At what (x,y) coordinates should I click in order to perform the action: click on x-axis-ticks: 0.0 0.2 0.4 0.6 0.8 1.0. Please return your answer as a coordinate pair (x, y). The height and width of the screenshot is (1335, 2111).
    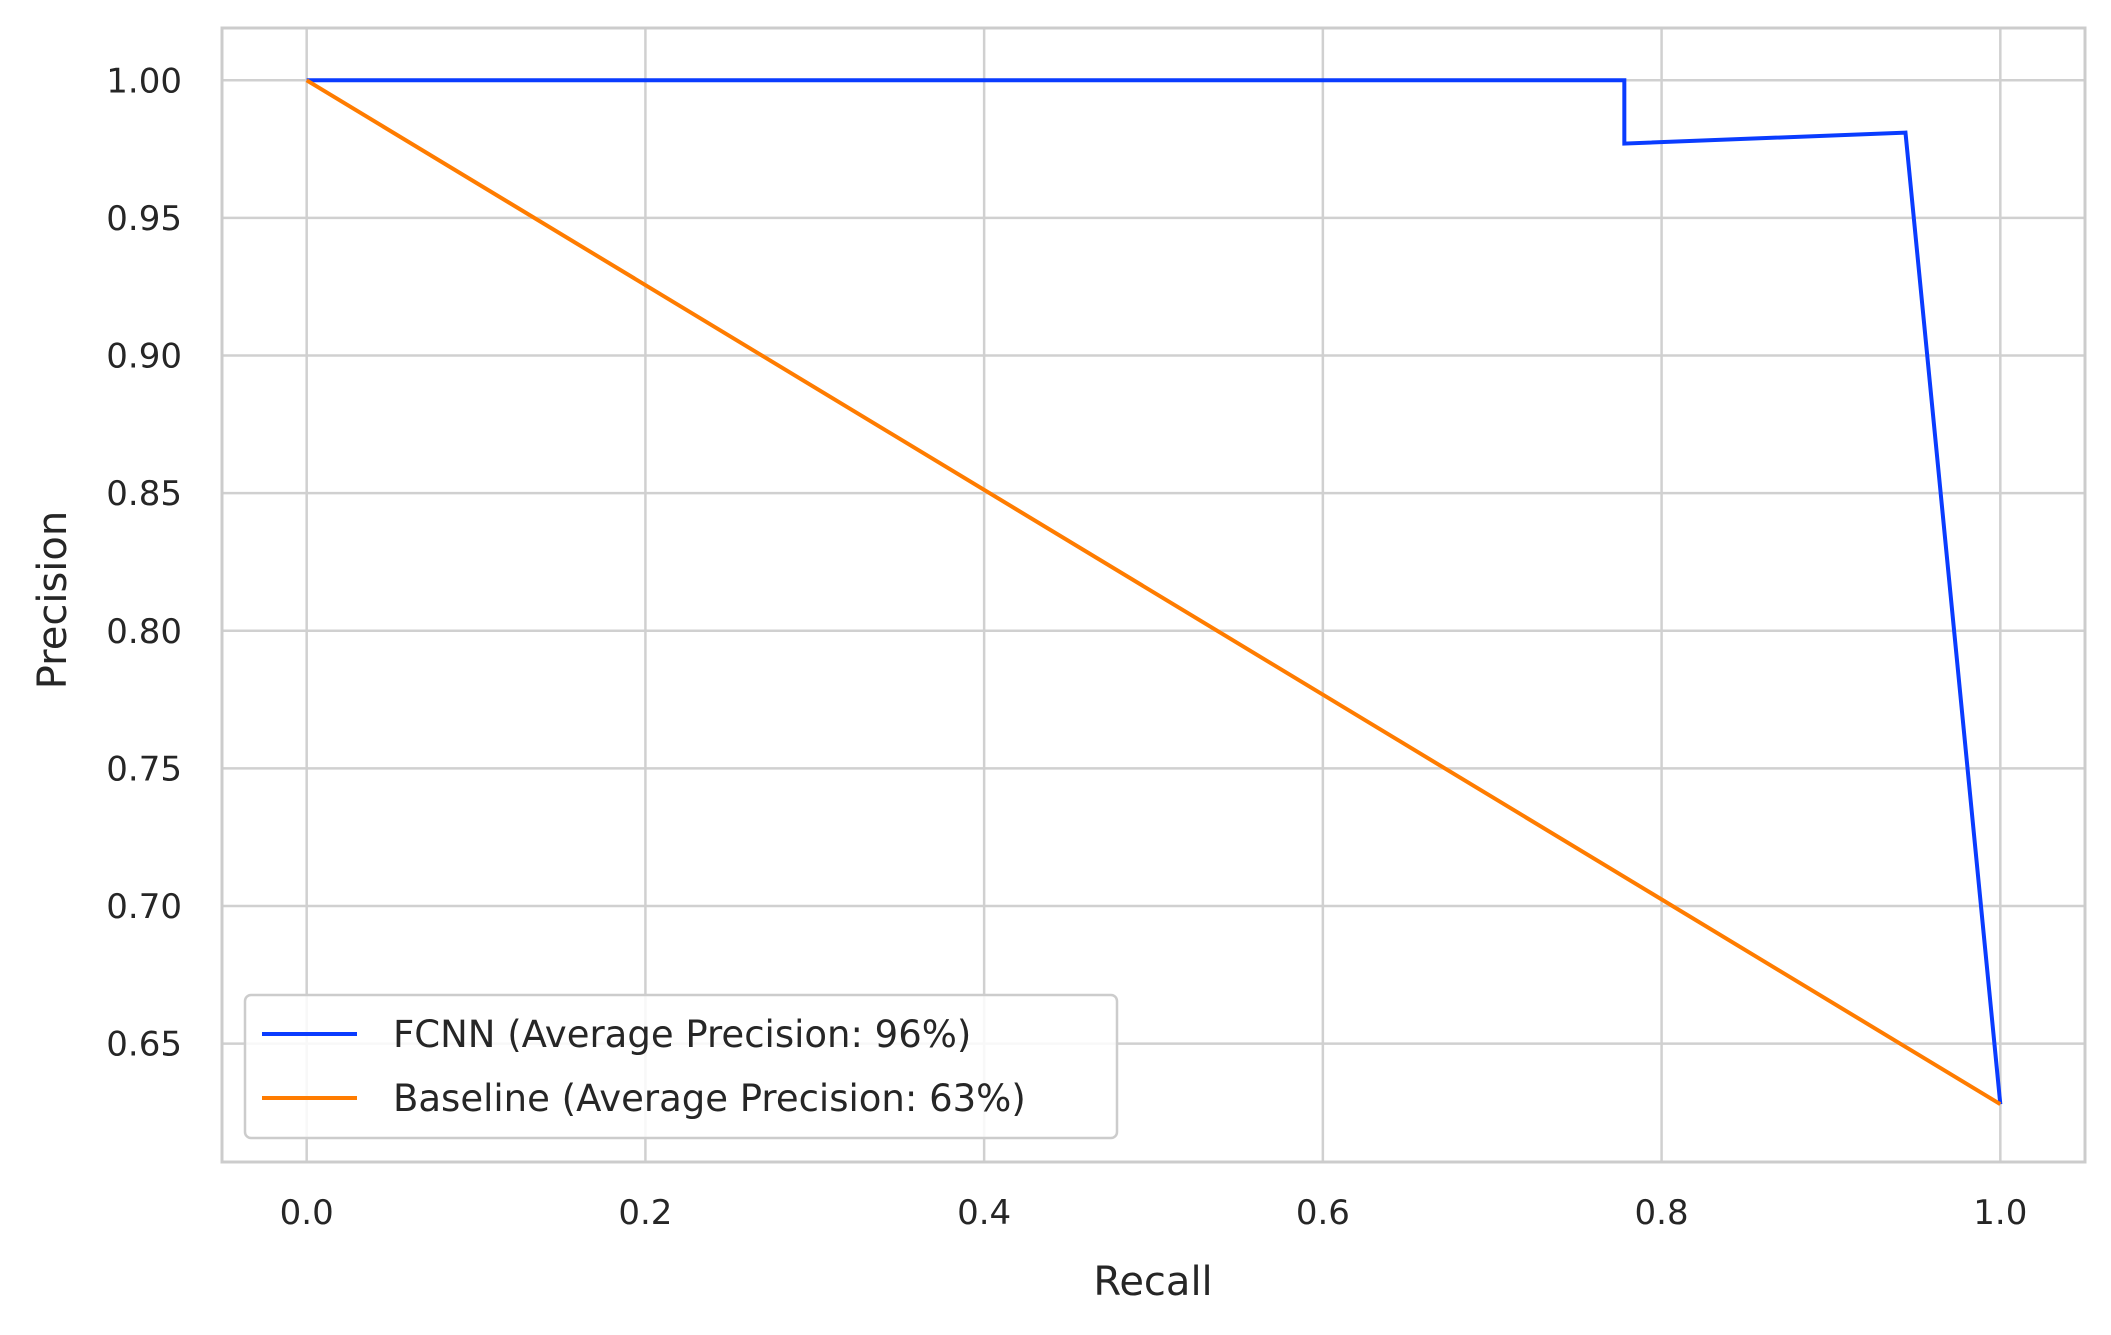
    Looking at the image, I should click on (1154, 1213).